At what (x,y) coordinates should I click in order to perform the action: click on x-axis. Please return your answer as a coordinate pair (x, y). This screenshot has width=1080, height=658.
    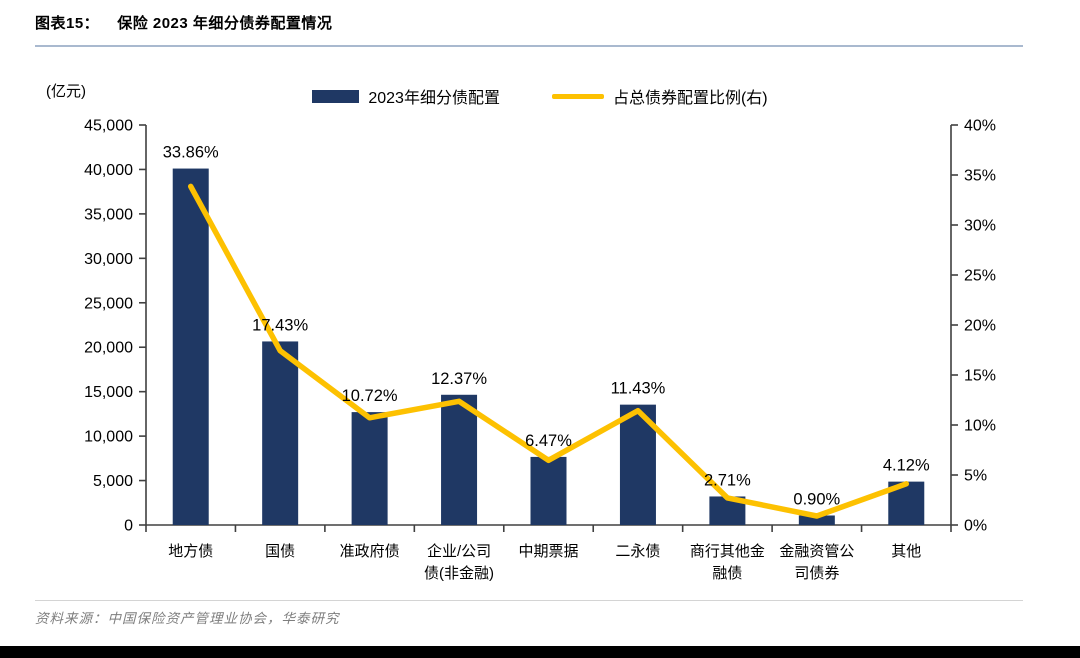
    Looking at the image, I should click on (548, 528).